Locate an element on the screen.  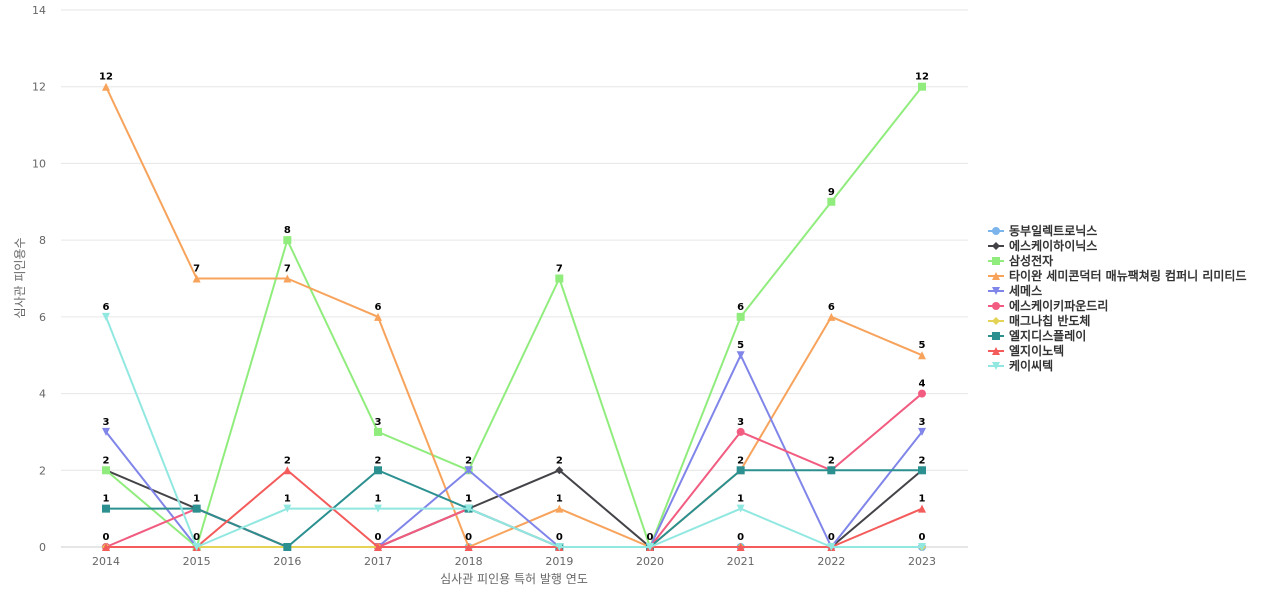
y-tick-label: 0 is located at coordinates (42, 547).